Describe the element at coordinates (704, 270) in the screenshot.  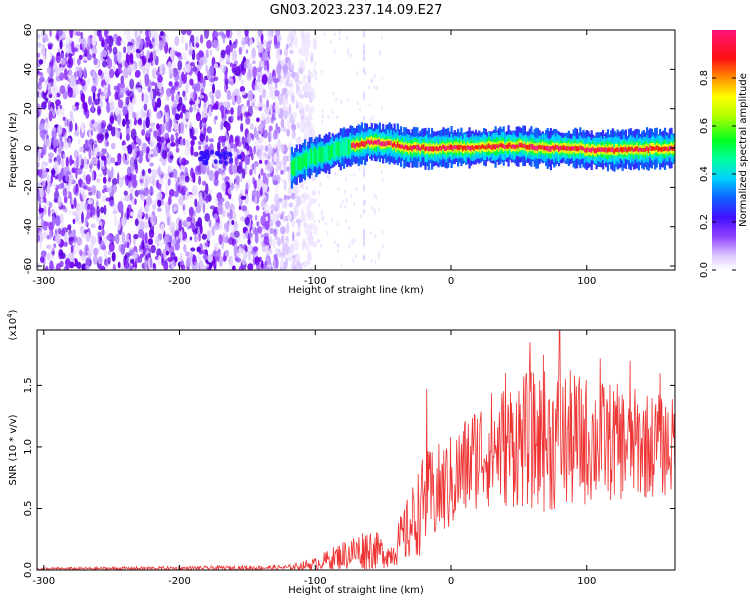
I see `colorbar-tick-label: 0.0` at that location.